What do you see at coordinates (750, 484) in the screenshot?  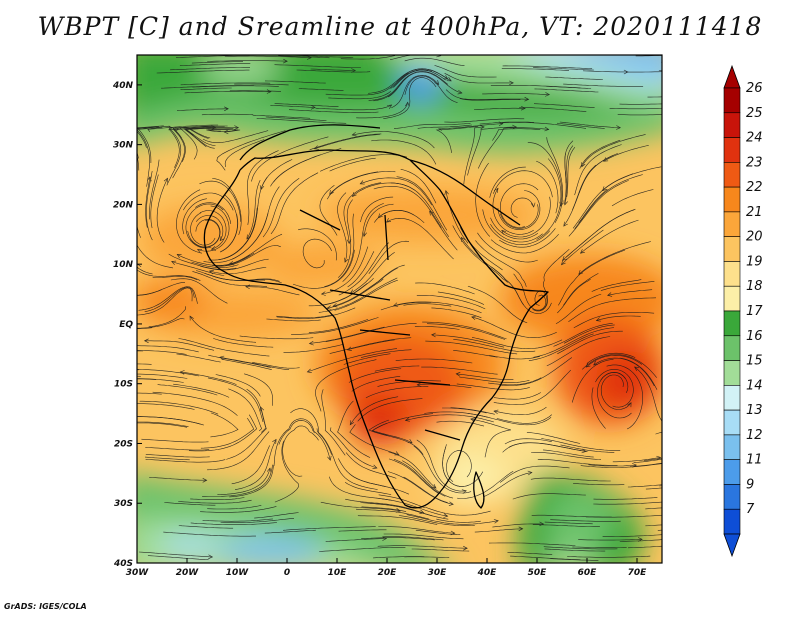 I see `colorbar-label: 9` at bounding box center [750, 484].